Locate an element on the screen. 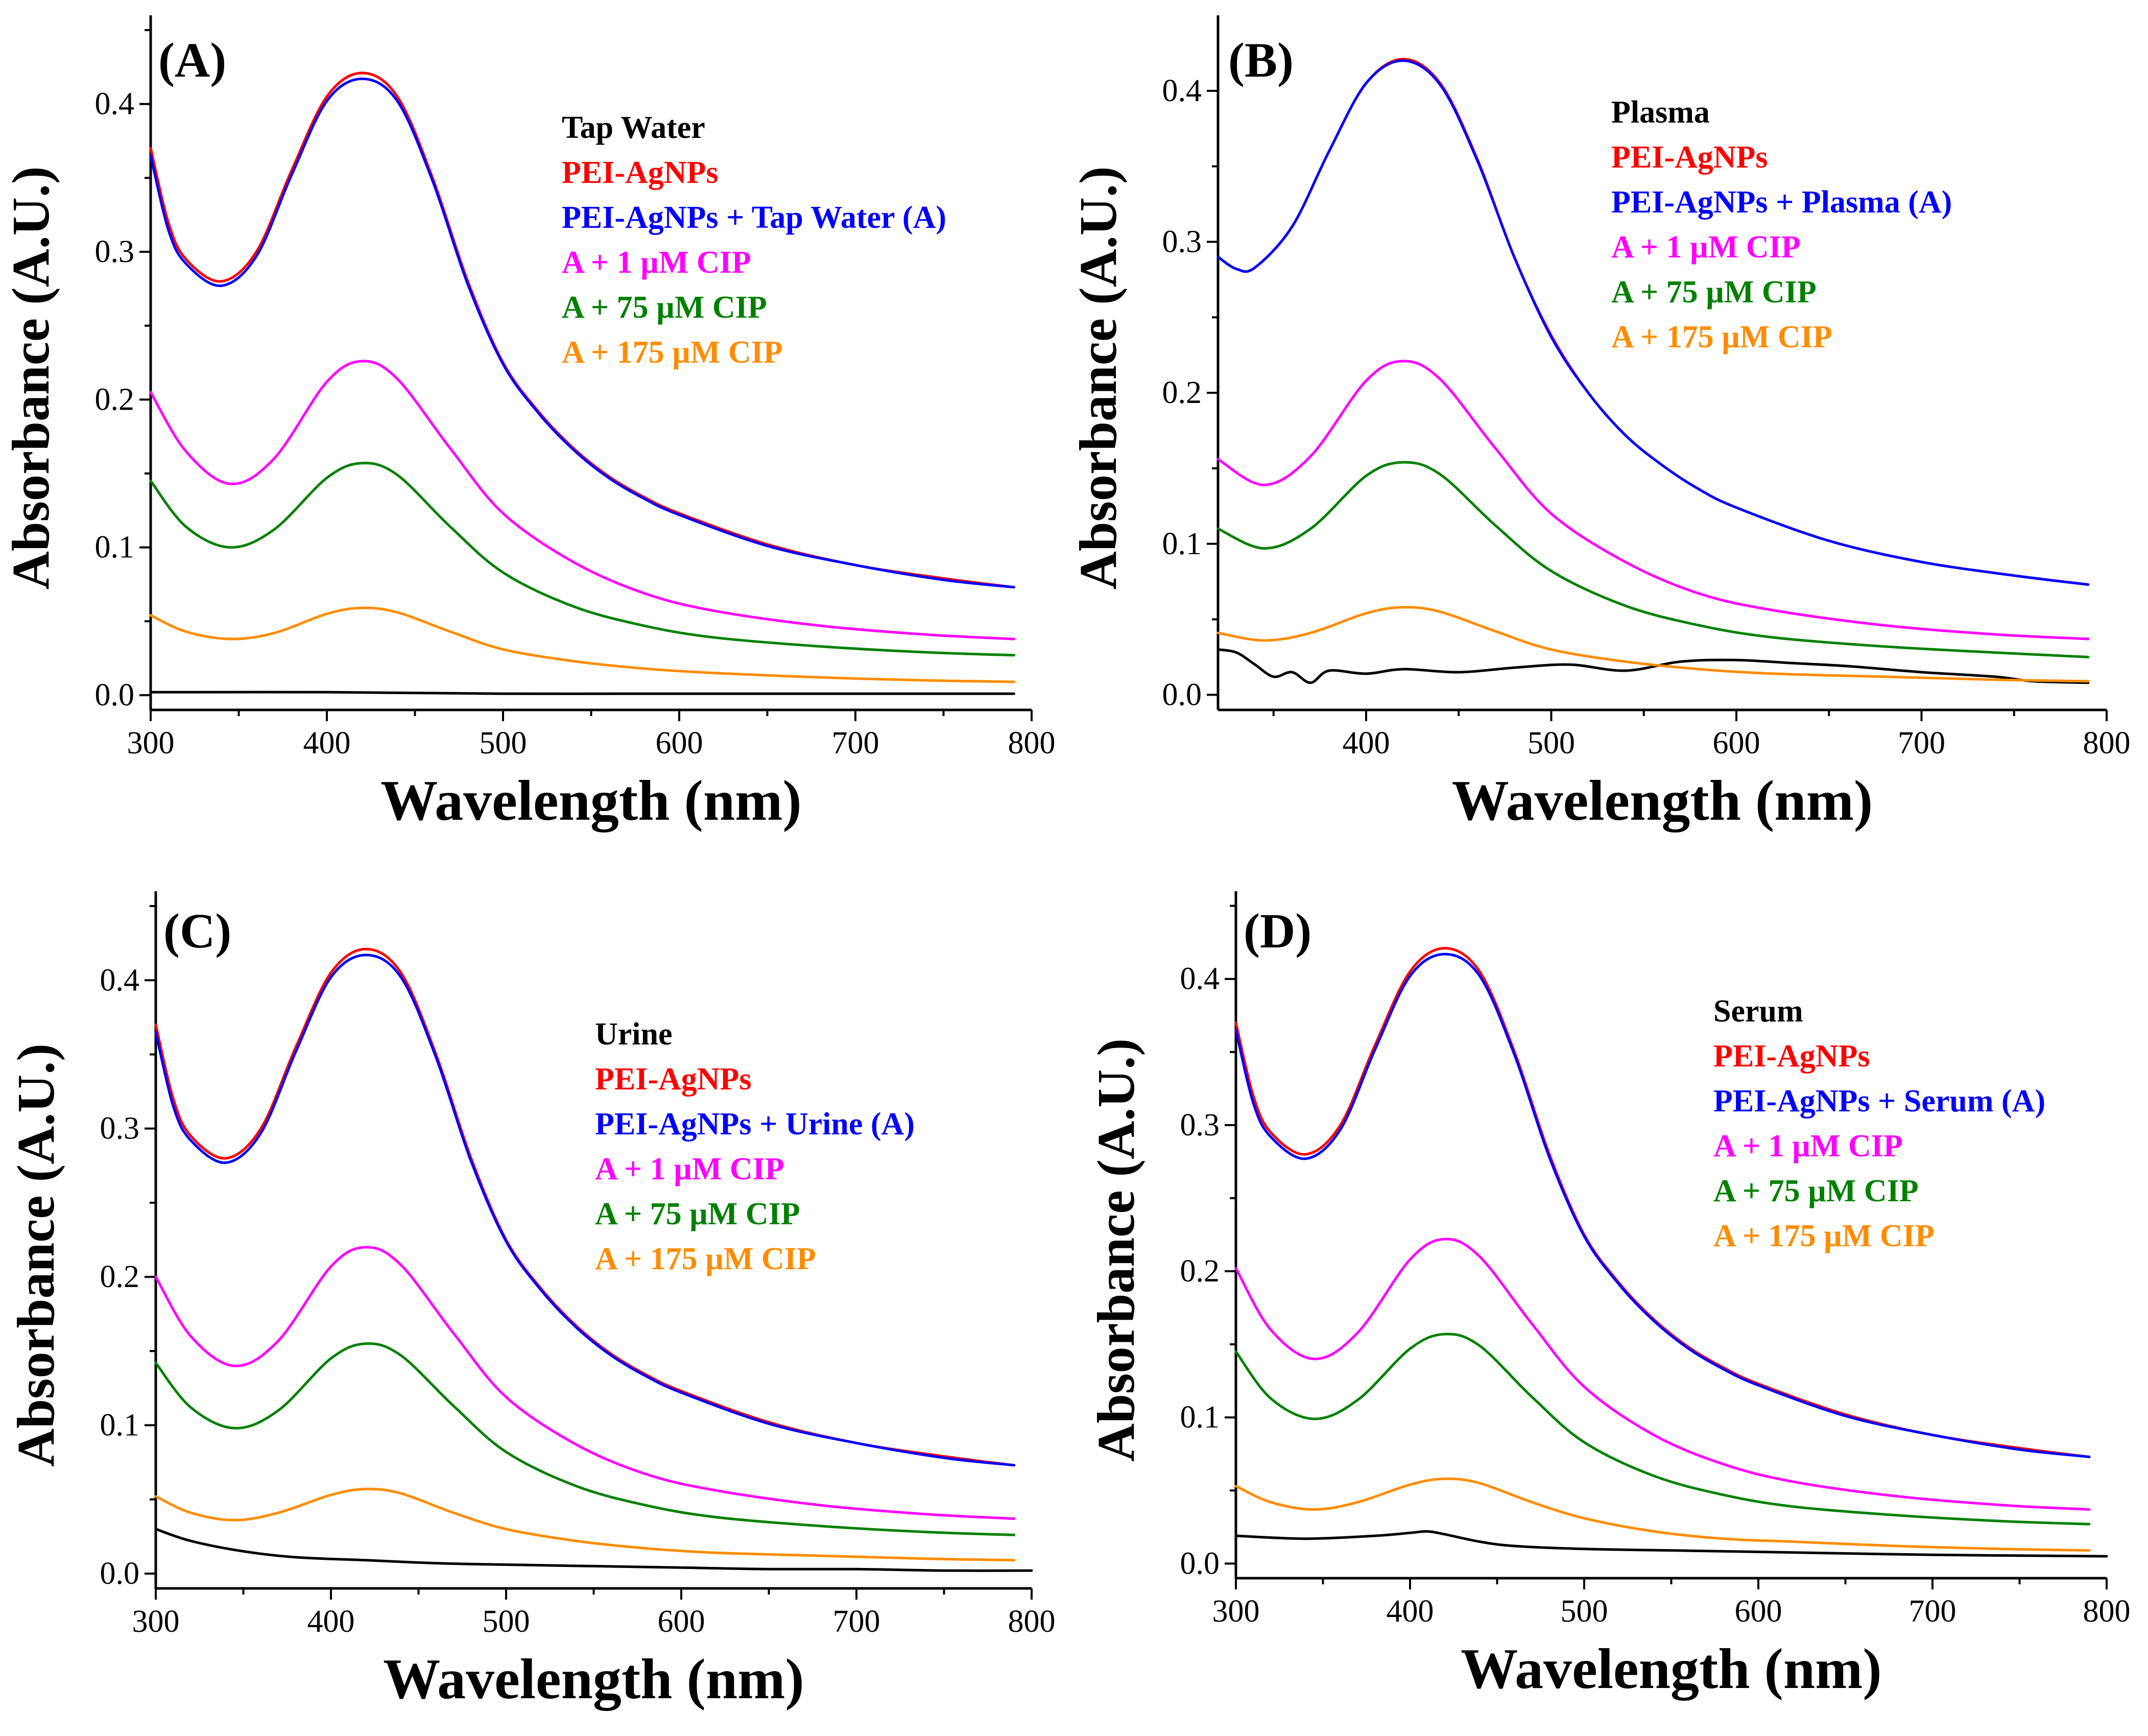 This screenshot has width=2148, height=1736. series-line-tap-water is located at coordinates (582, 693).